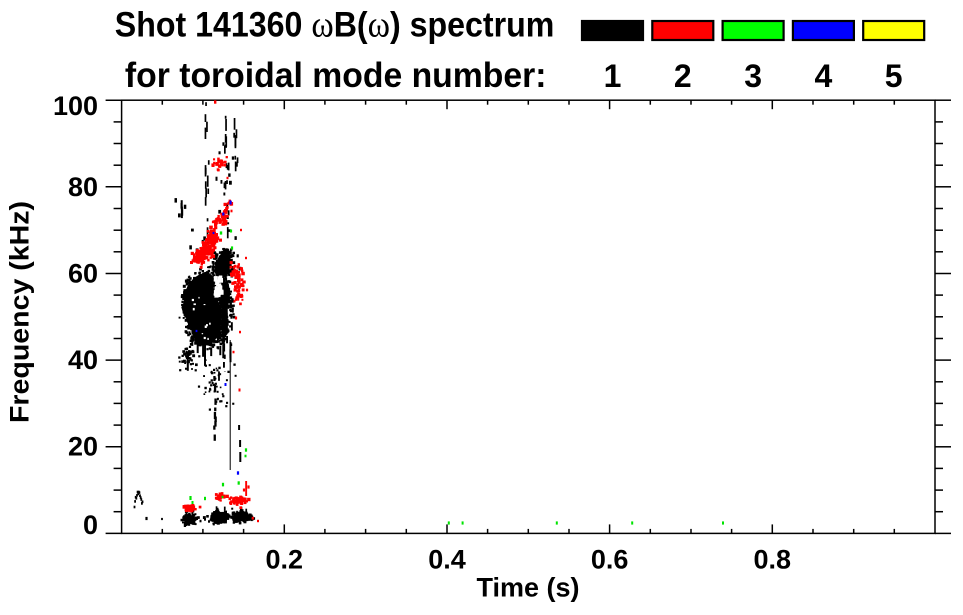 This screenshot has height=615, width=963. What do you see at coordinates (610, 560) in the screenshot?
I see `svg-text: 0.6` at bounding box center [610, 560].